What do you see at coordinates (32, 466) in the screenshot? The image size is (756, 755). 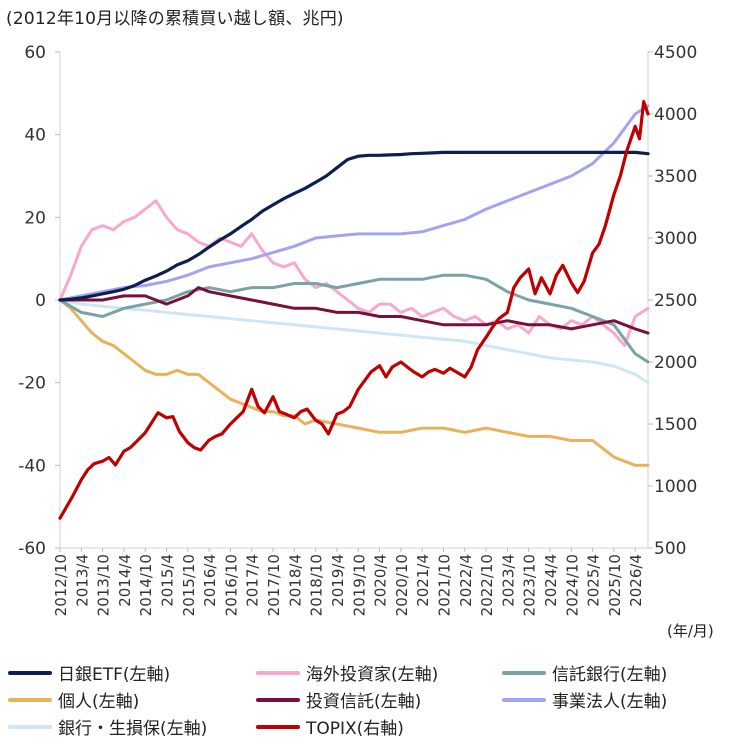 I see `y-left-tick-label: -40` at bounding box center [32, 466].